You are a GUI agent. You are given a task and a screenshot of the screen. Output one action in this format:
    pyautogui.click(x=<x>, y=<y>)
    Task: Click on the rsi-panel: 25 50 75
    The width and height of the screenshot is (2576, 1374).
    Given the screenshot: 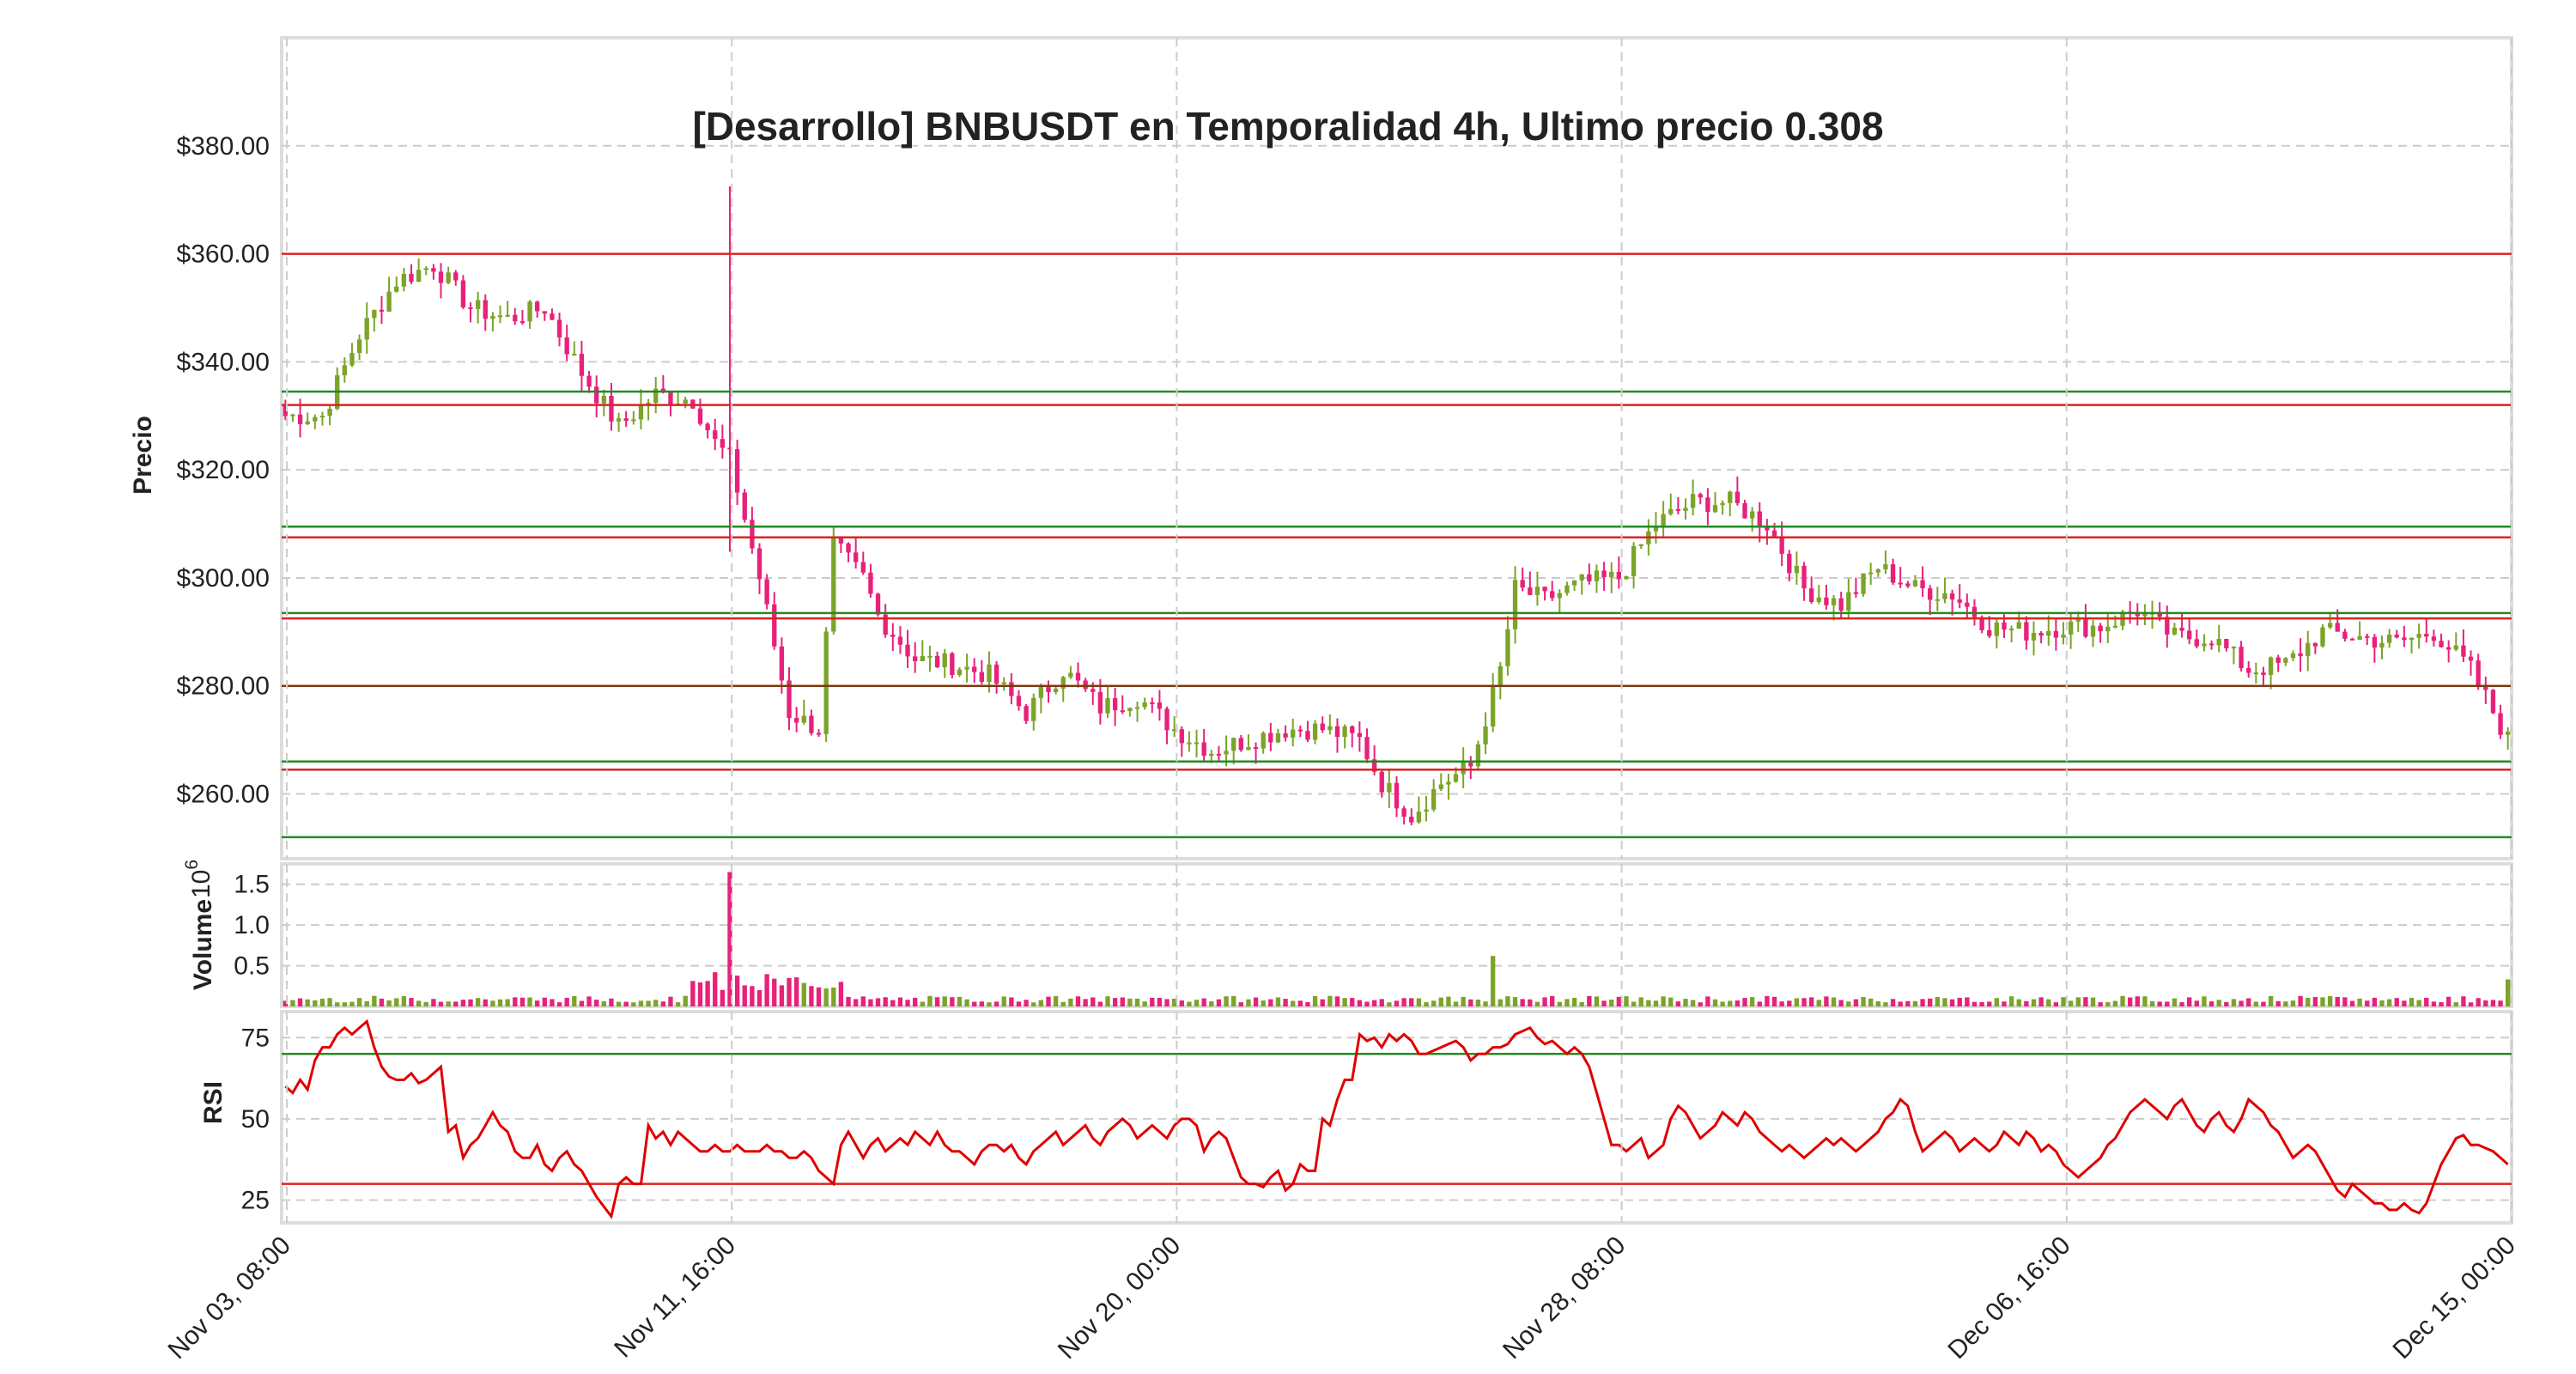 What is the action you would take?
    pyautogui.click(x=1377, y=1117)
    